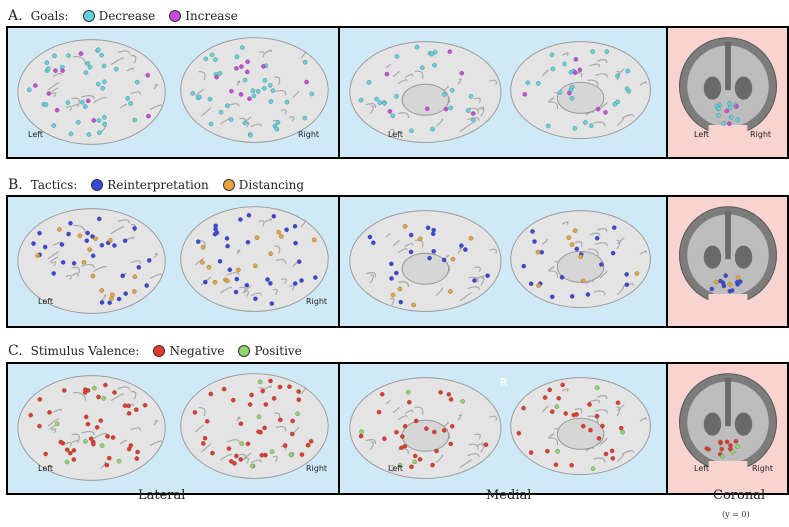 The height and width of the screenshot is (527, 789). I want to click on increase-swatch-icon, so click(175, 16).